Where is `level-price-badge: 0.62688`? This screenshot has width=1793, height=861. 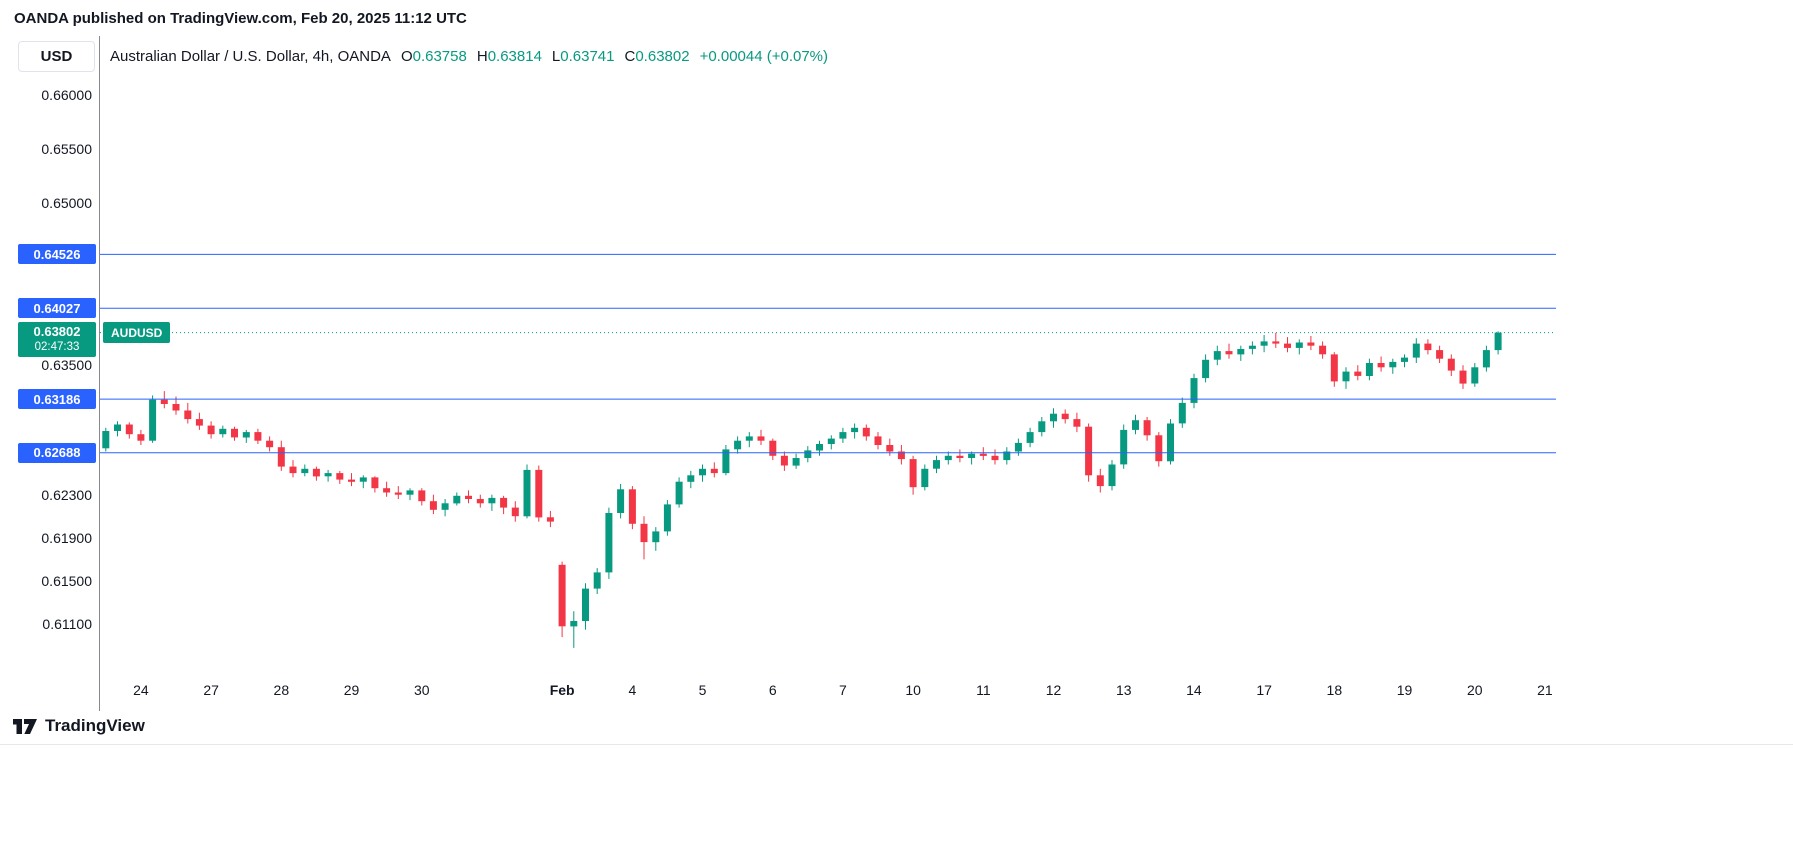
level-price-badge: 0.62688 is located at coordinates (57, 452).